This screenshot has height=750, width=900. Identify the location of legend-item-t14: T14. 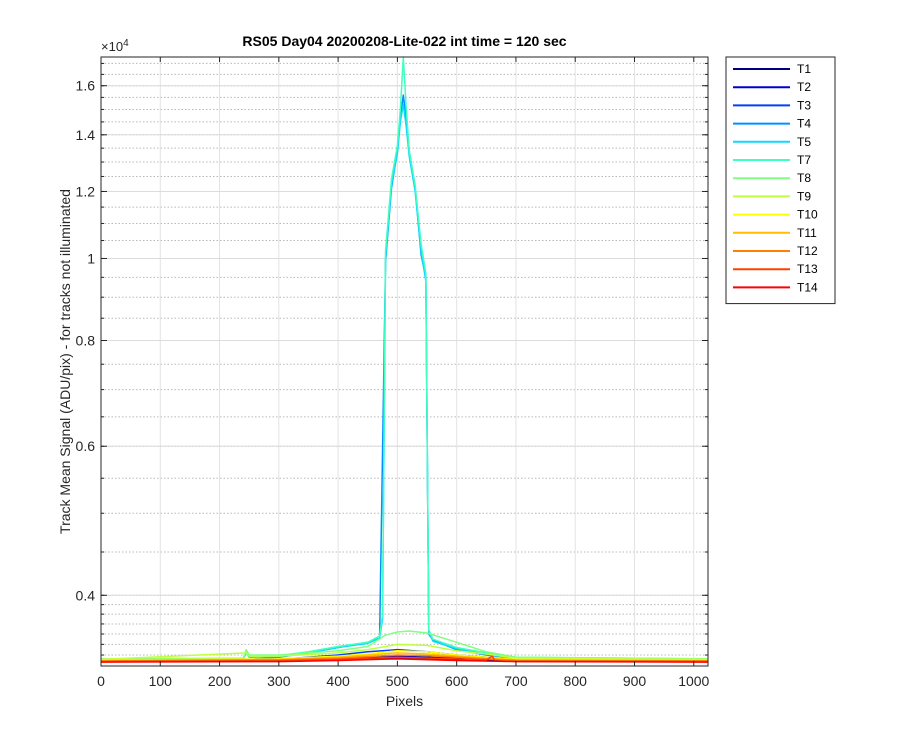
(775, 287).